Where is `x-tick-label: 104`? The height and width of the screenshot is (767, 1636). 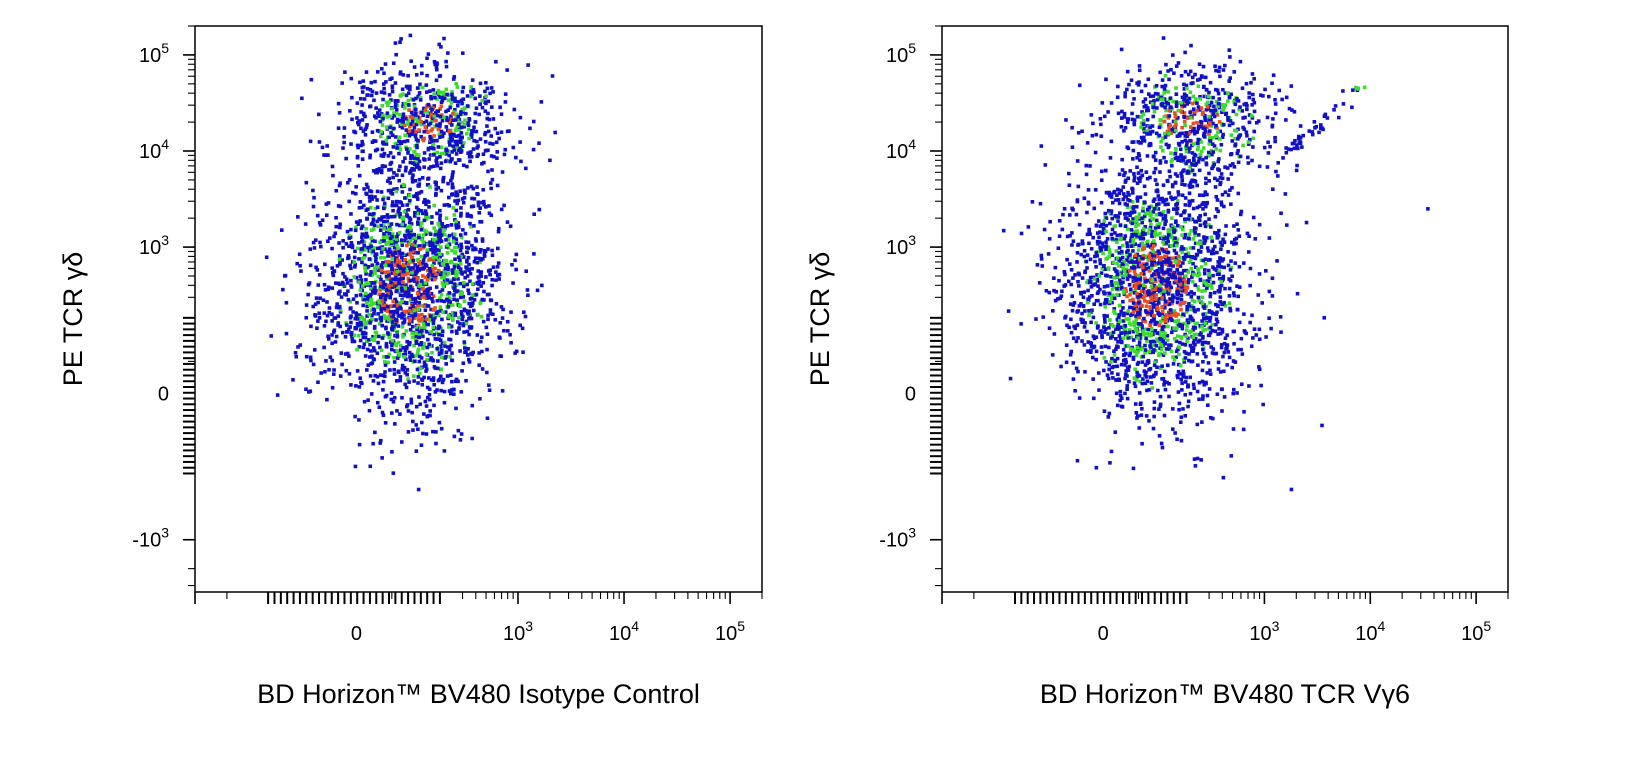 x-tick-label: 104 is located at coordinates (1370, 631).